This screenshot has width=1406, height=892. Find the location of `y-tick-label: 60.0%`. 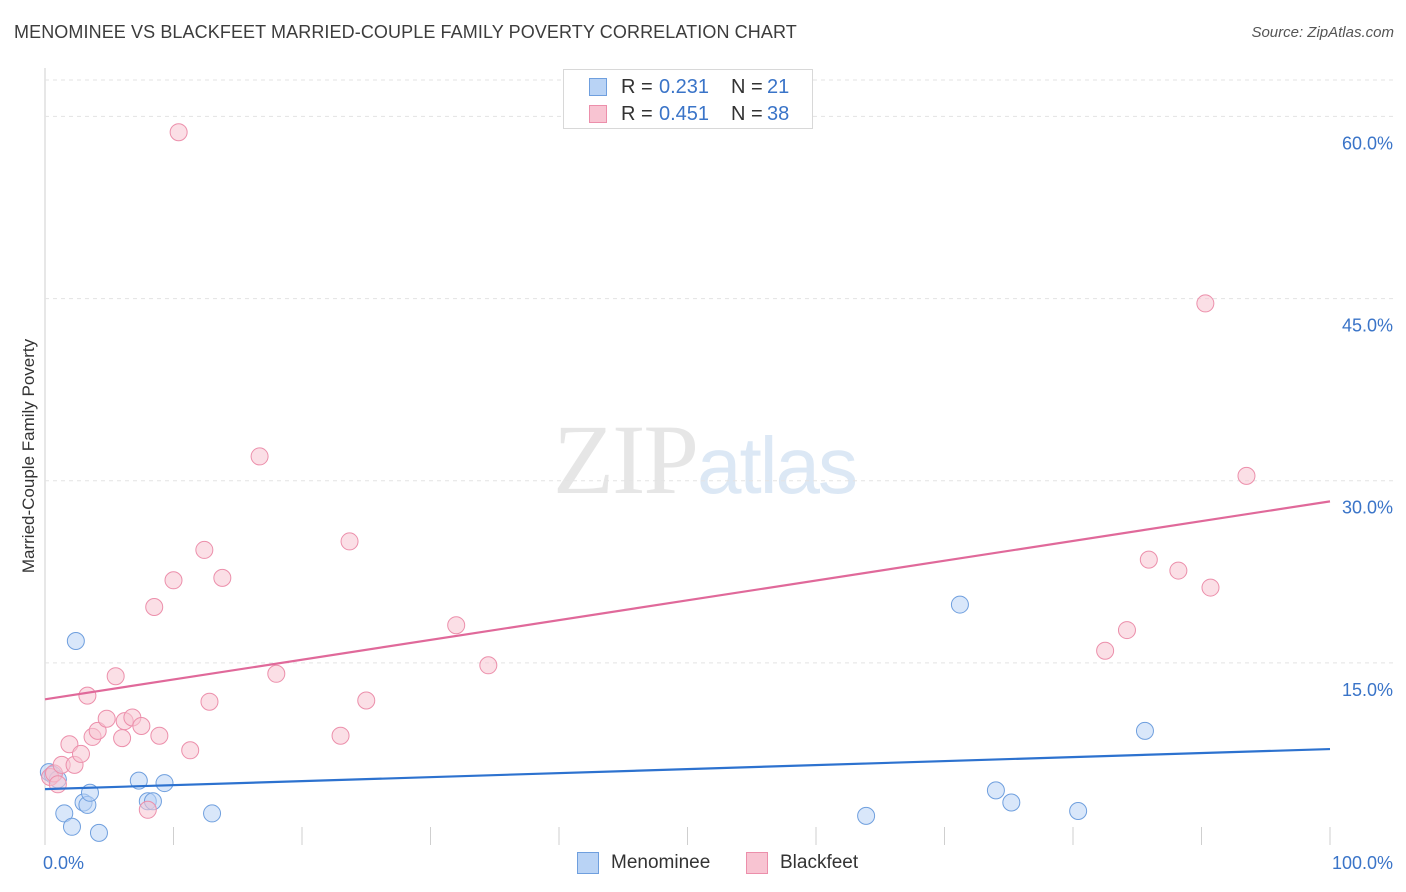

y-tick-label: 60.0% is located at coordinates (1367, 143).